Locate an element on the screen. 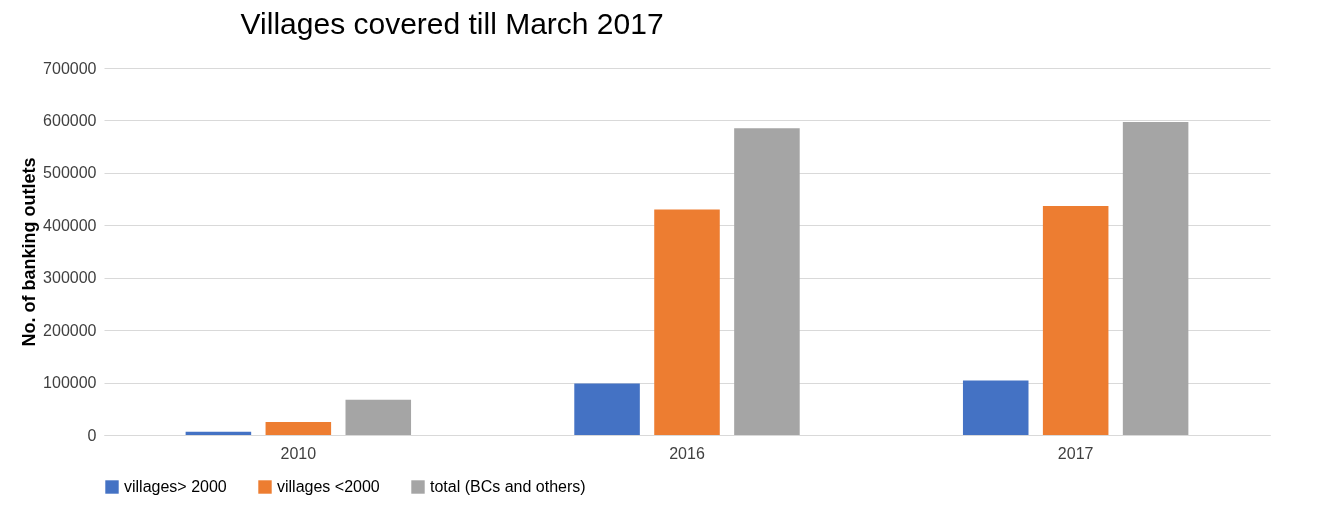  x-tick-label: 2010 is located at coordinates (298, 453).